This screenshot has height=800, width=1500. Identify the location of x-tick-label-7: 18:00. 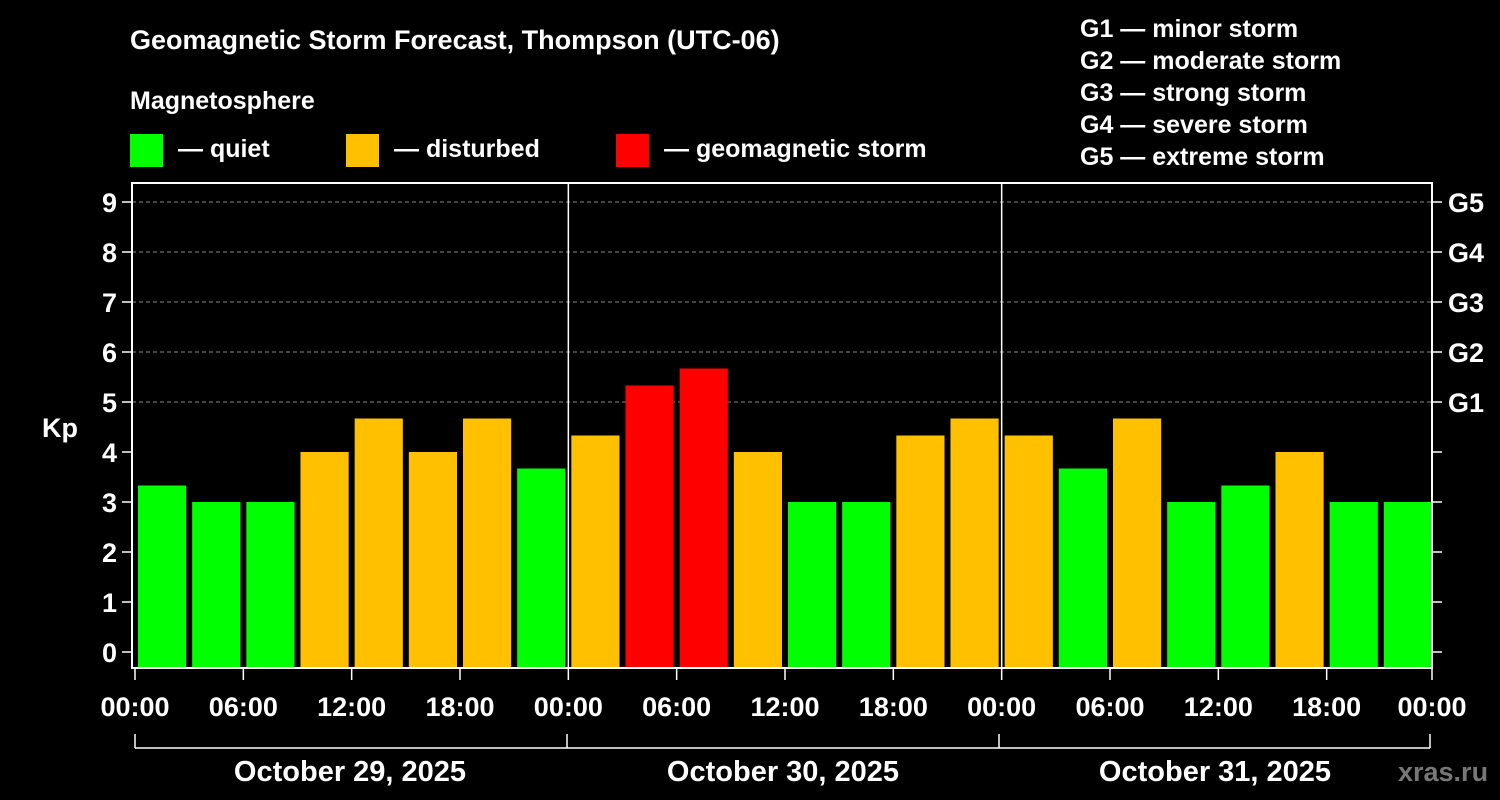
(893, 707).